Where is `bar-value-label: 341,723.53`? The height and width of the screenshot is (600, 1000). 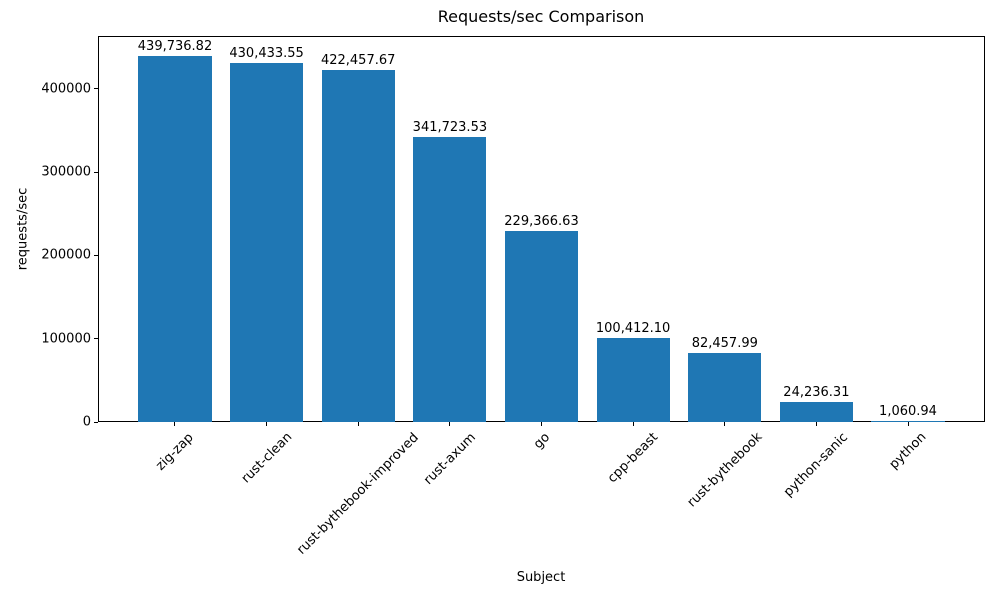
bar-value-label: 341,723.53 is located at coordinates (450, 128).